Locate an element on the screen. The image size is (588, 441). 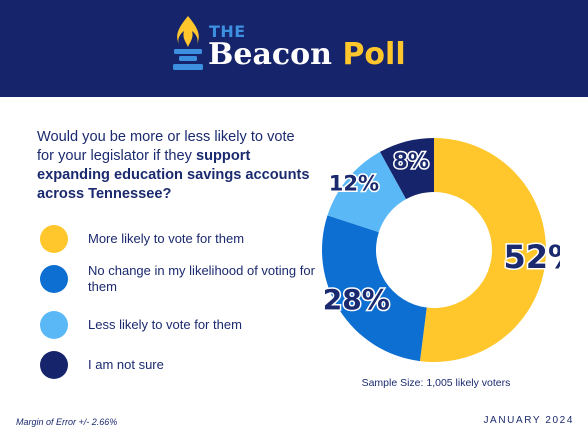
brand-the: THE is located at coordinates (227, 31).